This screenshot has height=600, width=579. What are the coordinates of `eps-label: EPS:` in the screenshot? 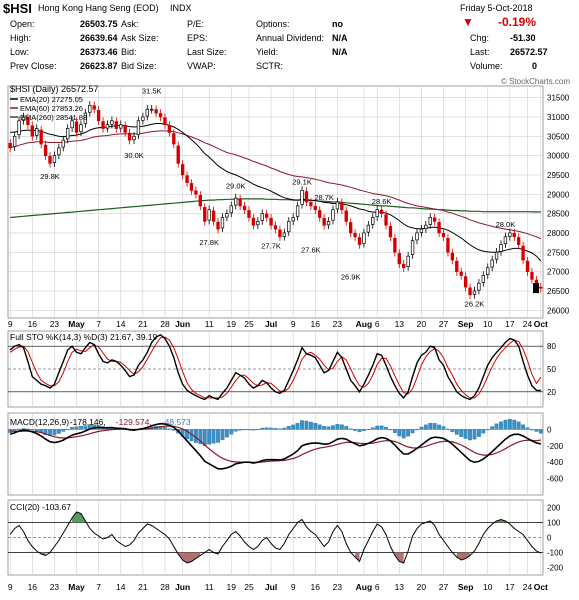 It's located at (197, 38).